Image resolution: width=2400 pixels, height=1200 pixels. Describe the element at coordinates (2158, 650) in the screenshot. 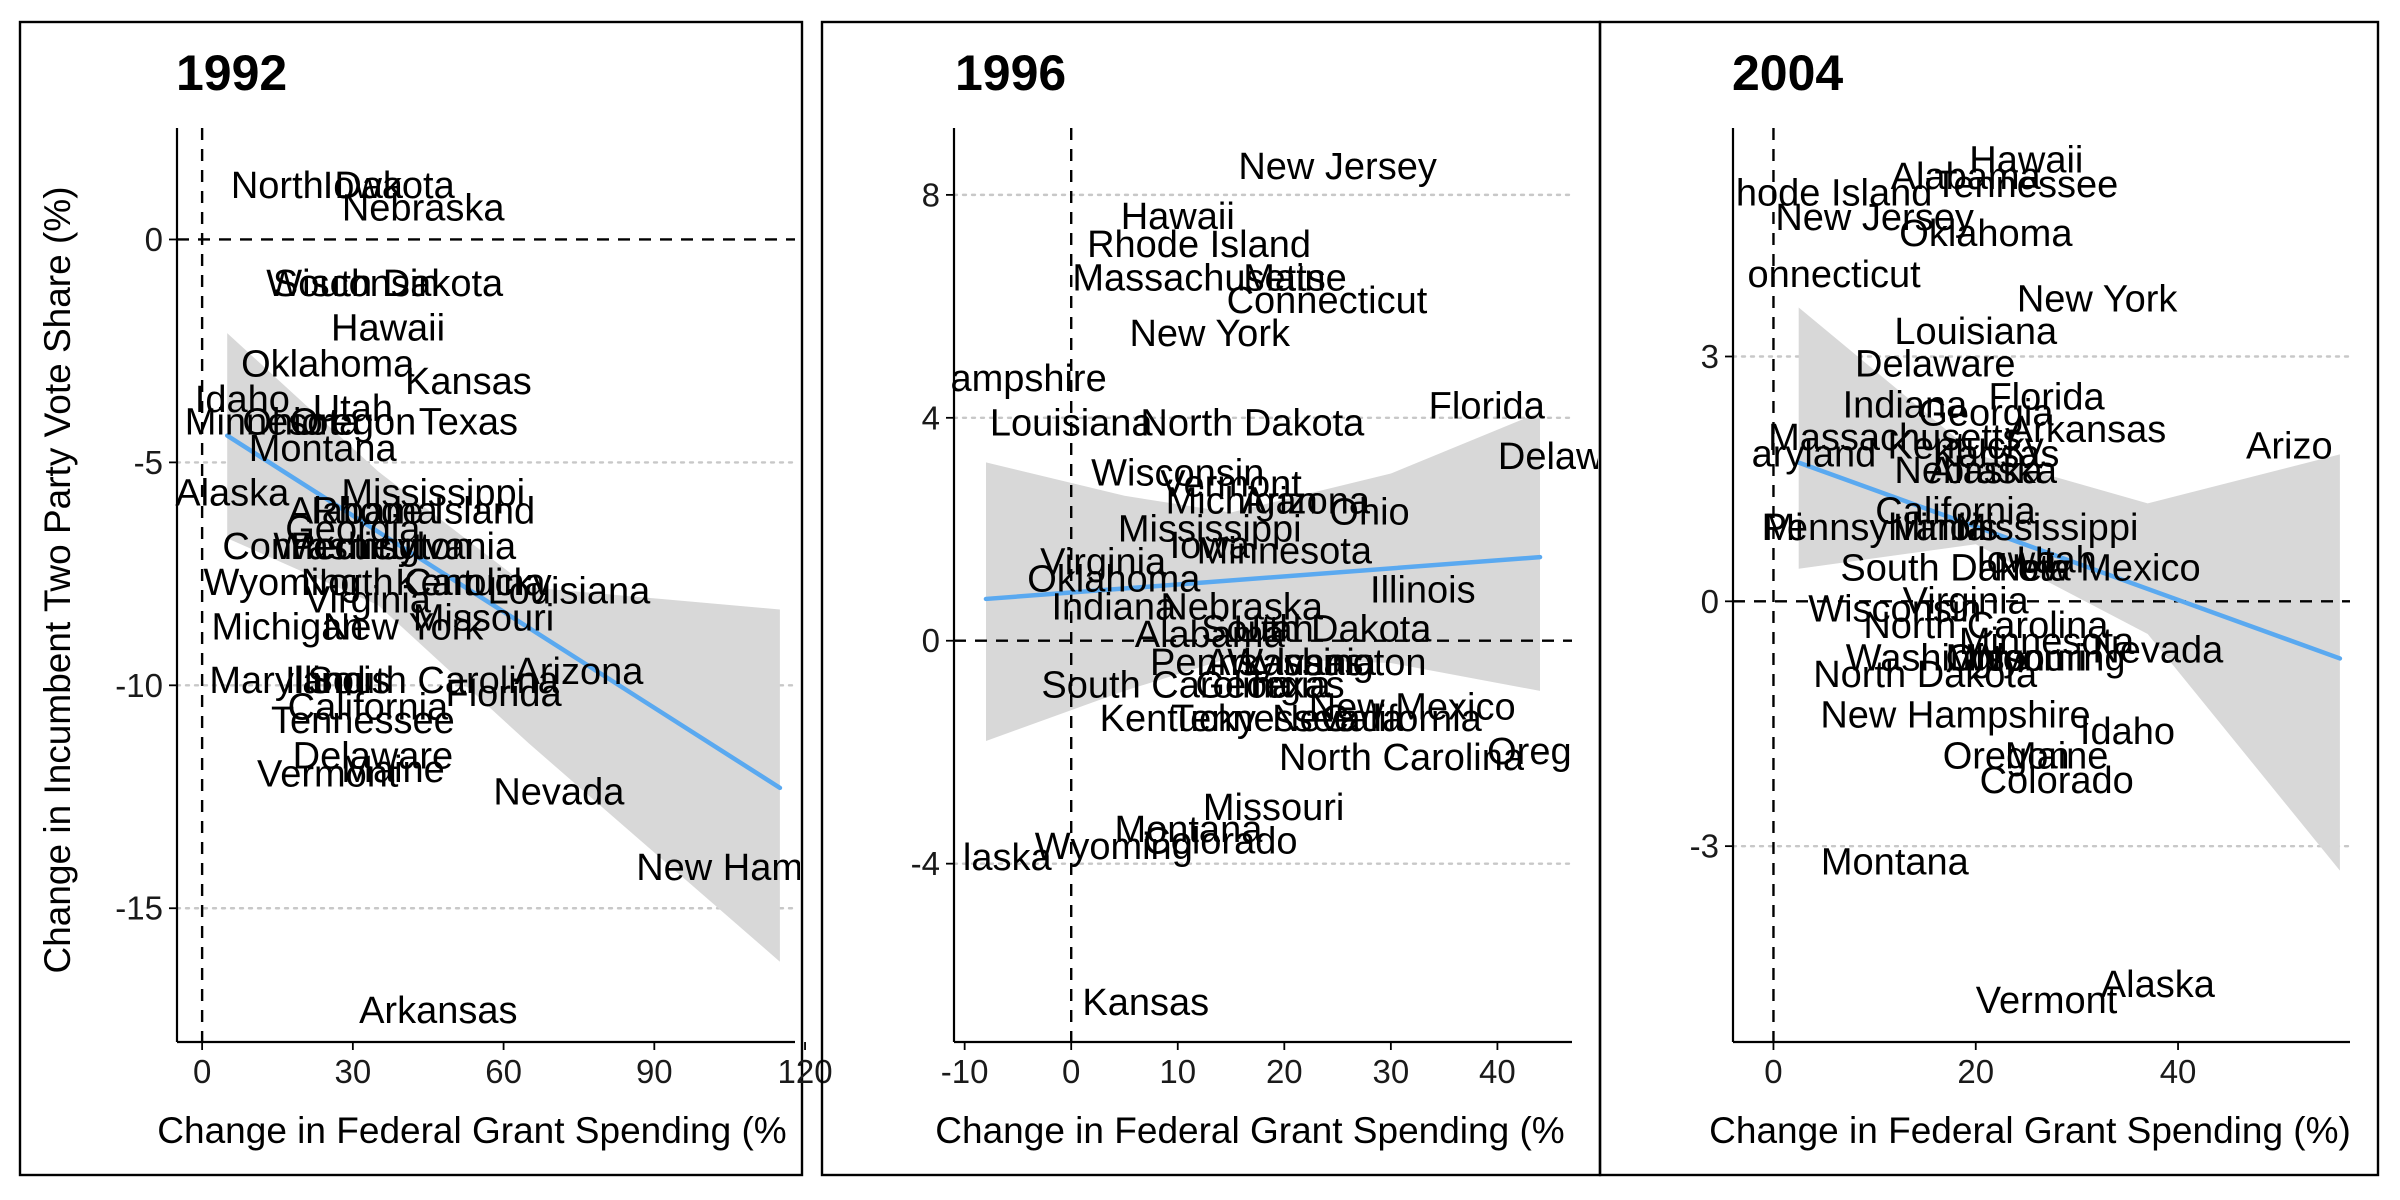

I see `state-label: Nevada` at that location.